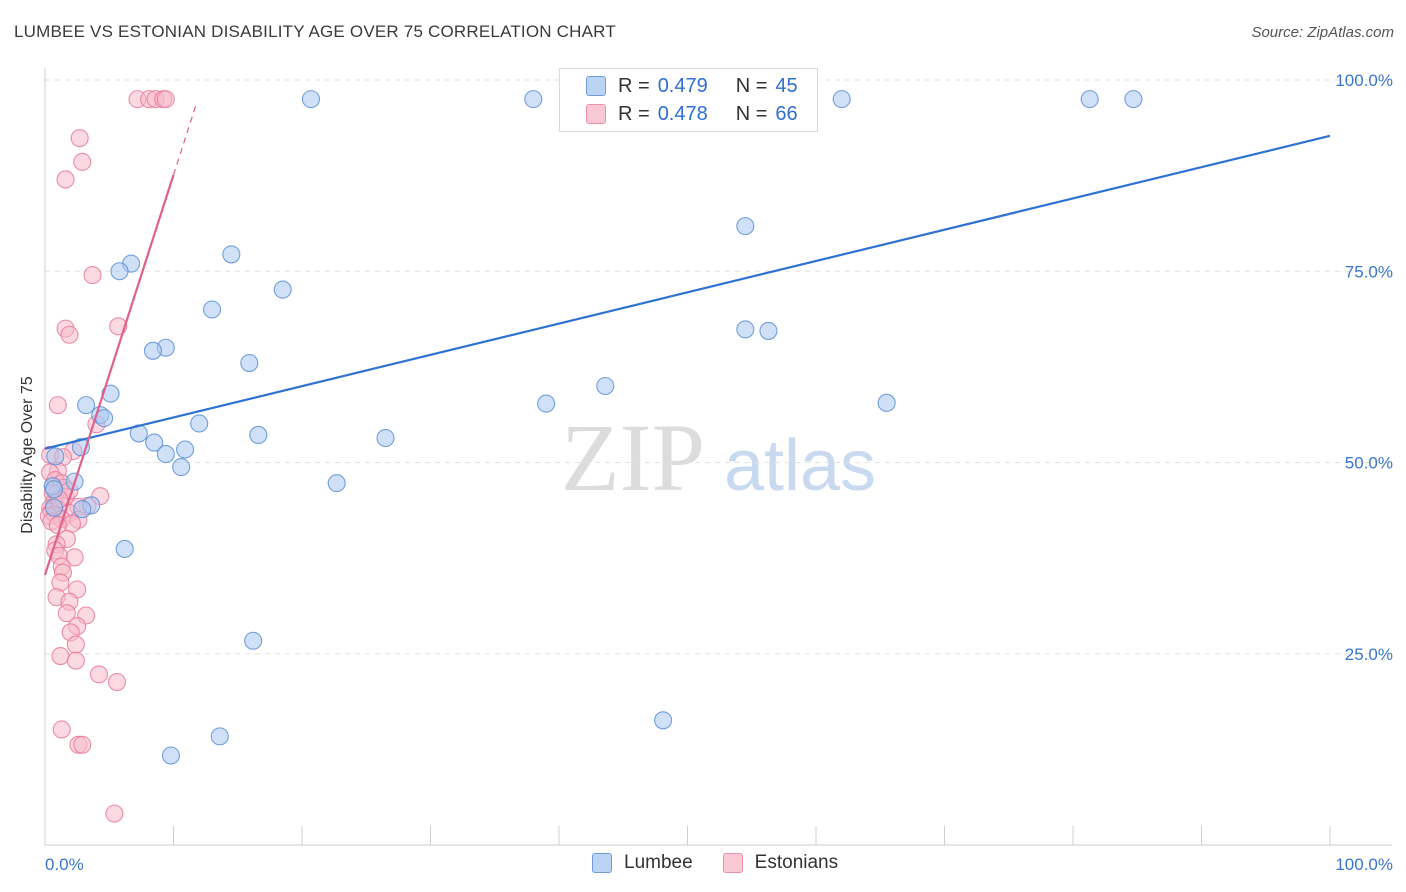 Image resolution: width=1406 pixels, height=892 pixels. I want to click on estonian-trendline, so click(109, 375).